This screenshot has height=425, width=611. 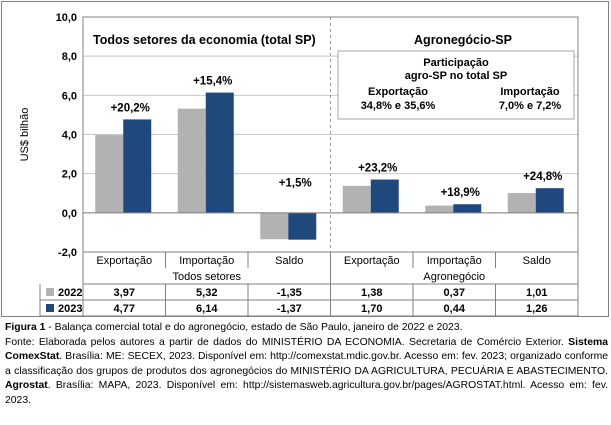 I want to click on table-value: 1,38, so click(x=371, y=293).